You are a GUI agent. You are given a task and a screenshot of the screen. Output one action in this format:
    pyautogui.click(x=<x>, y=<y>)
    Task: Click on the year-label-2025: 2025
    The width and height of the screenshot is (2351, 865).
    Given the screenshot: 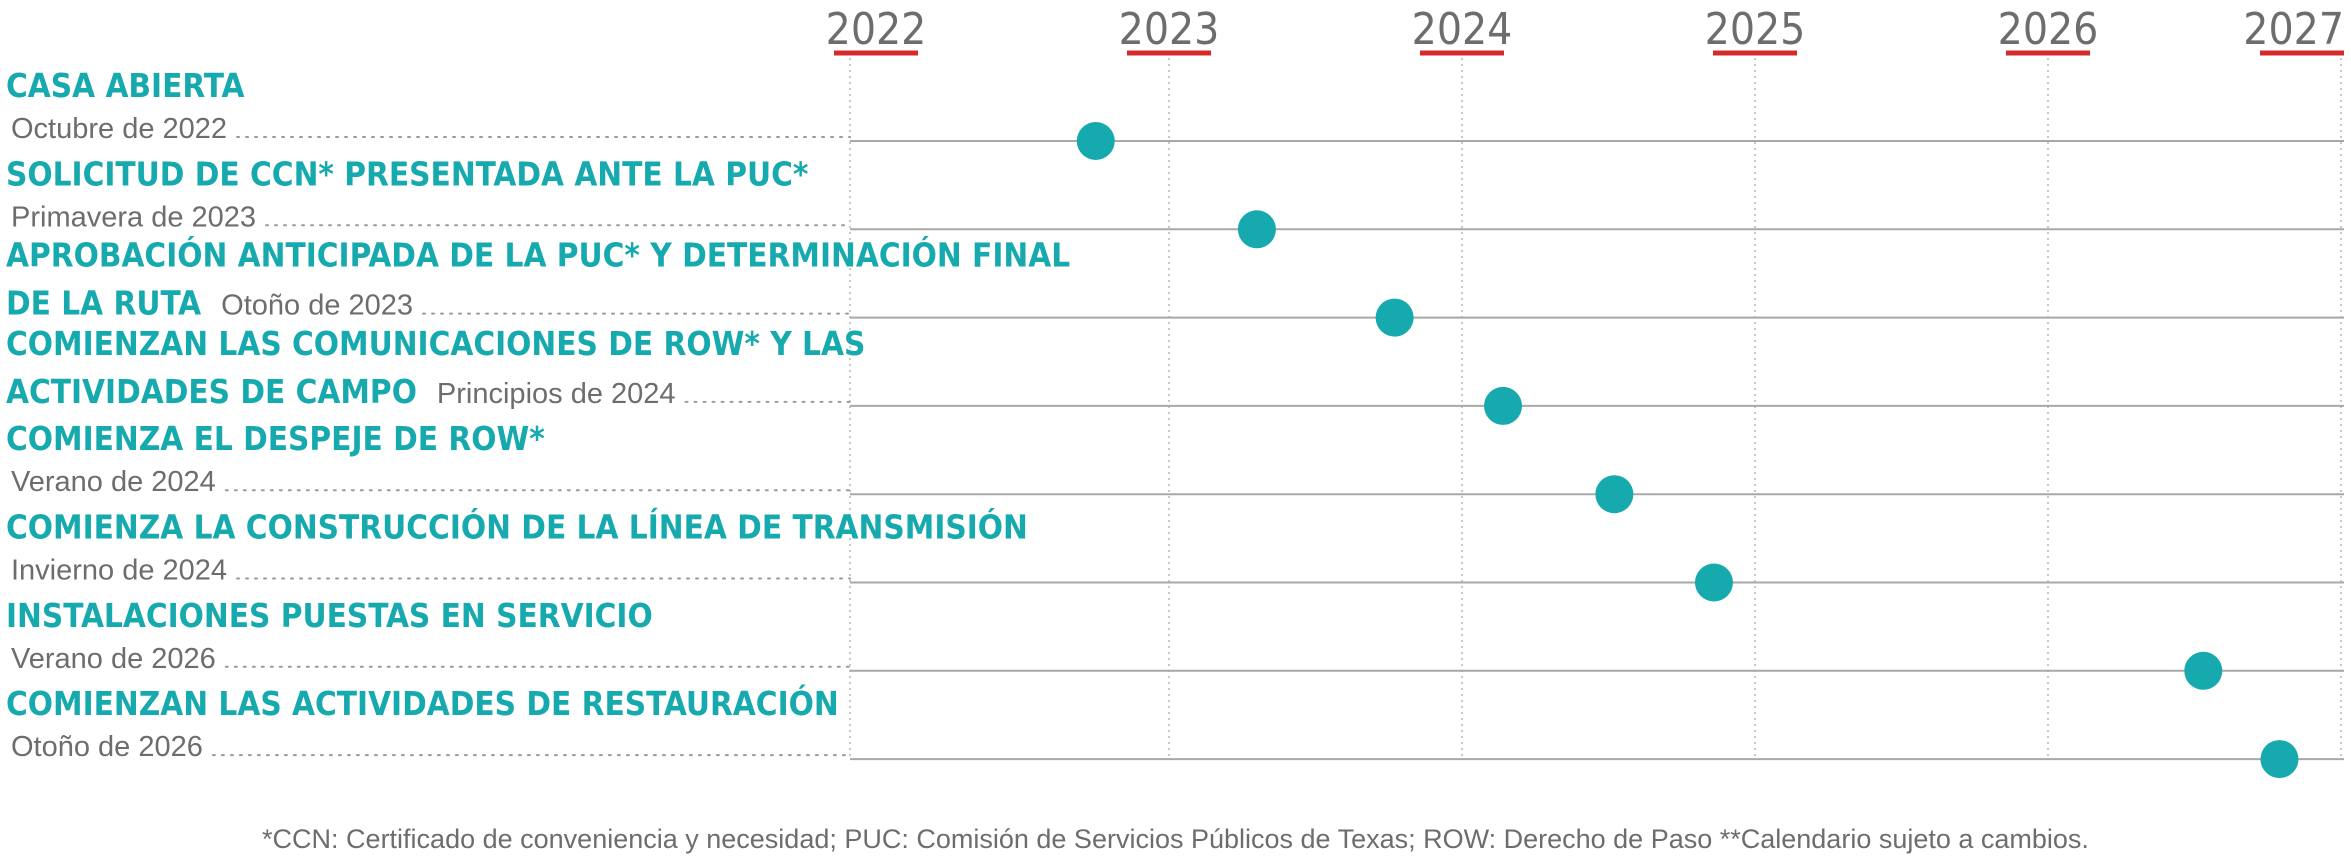 What is the action you would take?
    pyautogui.click(x=1755, y=29)
    